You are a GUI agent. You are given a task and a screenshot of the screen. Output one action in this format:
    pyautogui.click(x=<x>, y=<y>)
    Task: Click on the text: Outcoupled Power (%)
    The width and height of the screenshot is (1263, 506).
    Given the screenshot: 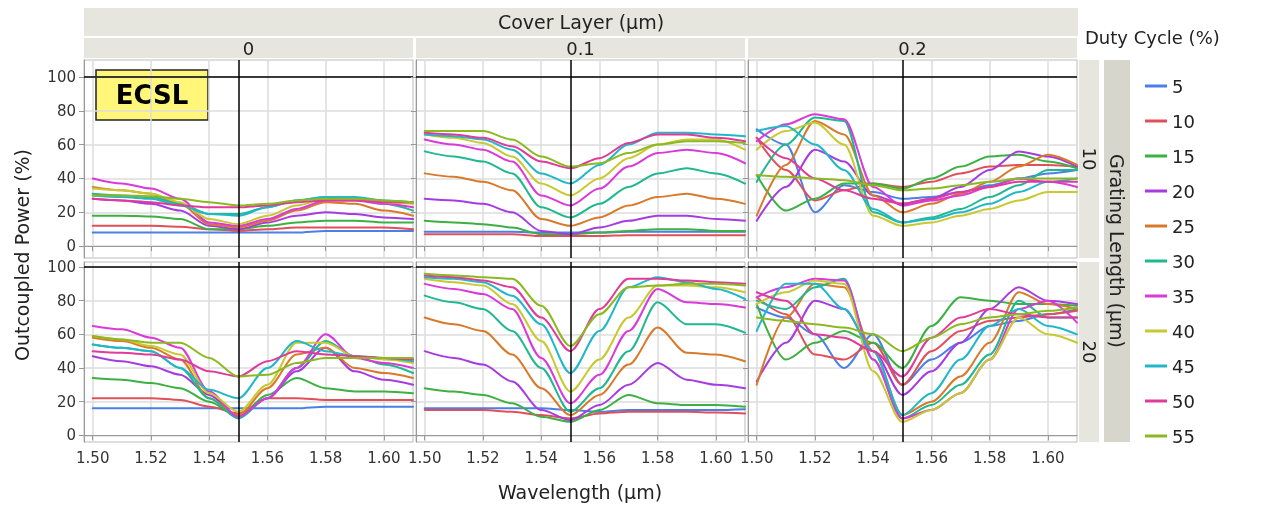 What is the action you would take?
    pyautogui.click(x=22, y=255)
    